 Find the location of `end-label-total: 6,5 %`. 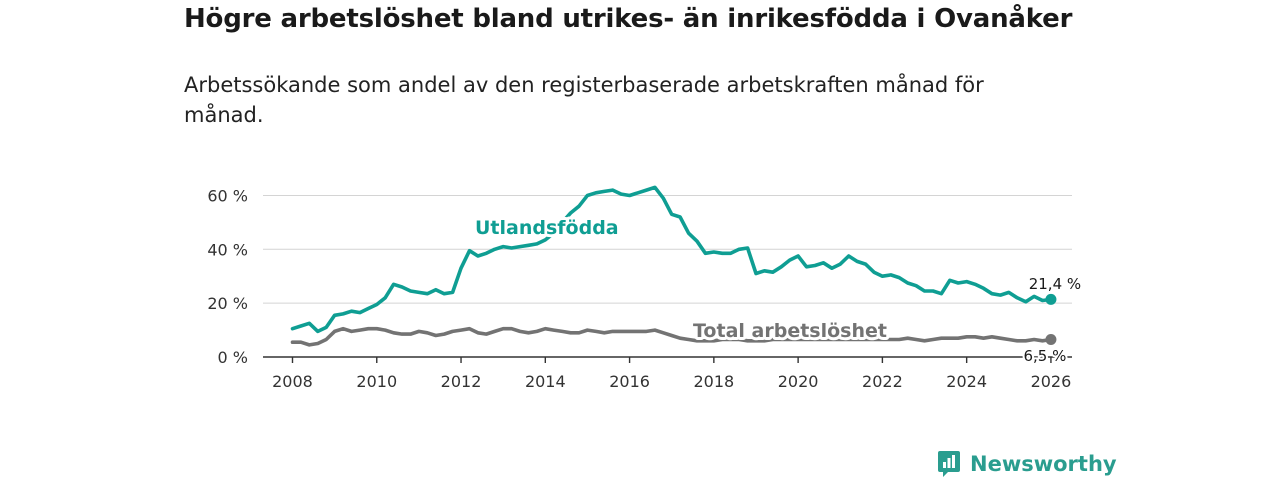

end-label-total: 6,5 % is located at coordinates (1044, 356).